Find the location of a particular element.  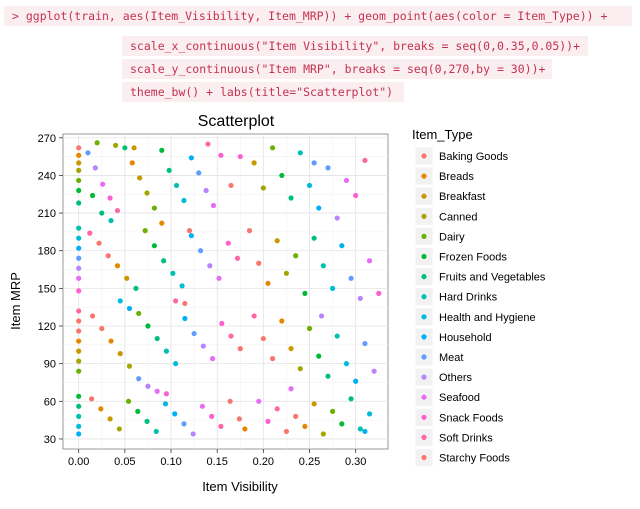

legend-label: Dairy is located at coordinates (452, 237).